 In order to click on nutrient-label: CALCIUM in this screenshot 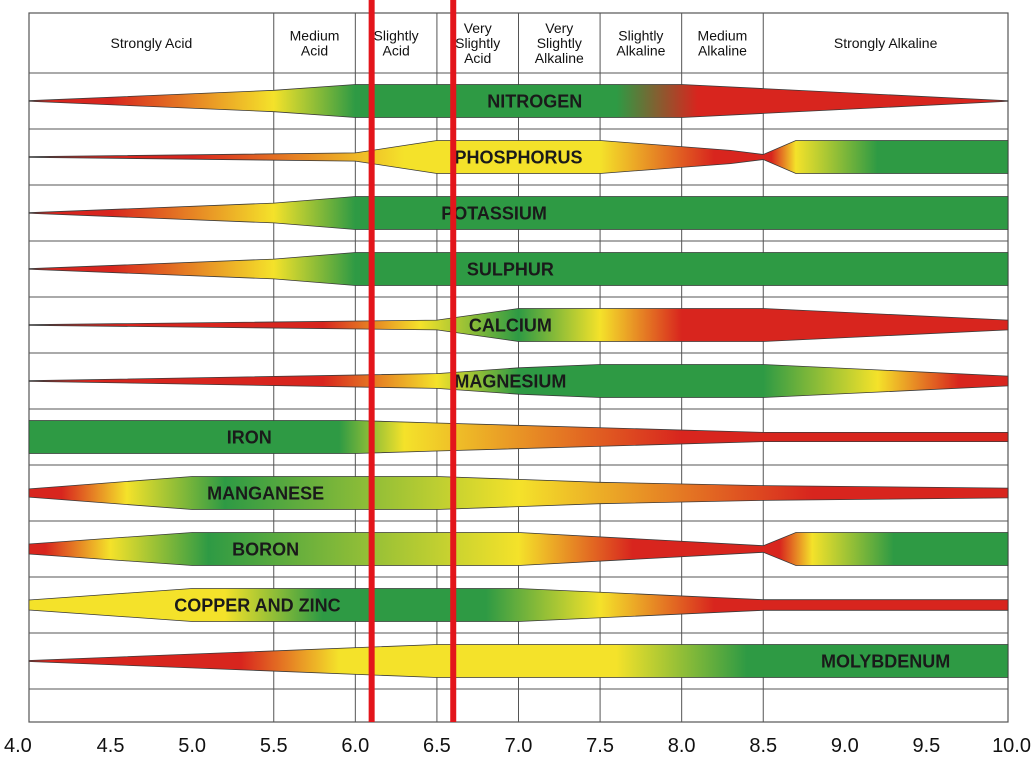, I will do `click(510, 326)`.